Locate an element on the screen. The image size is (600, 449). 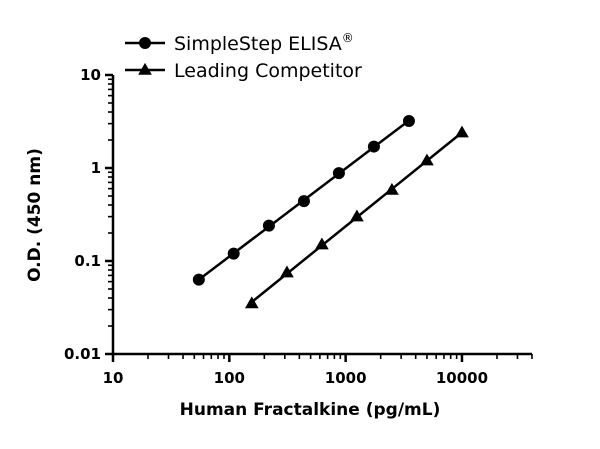
x-axis-title: Human Fractalkine (pg/mL) is located at coordinates (310, 410).